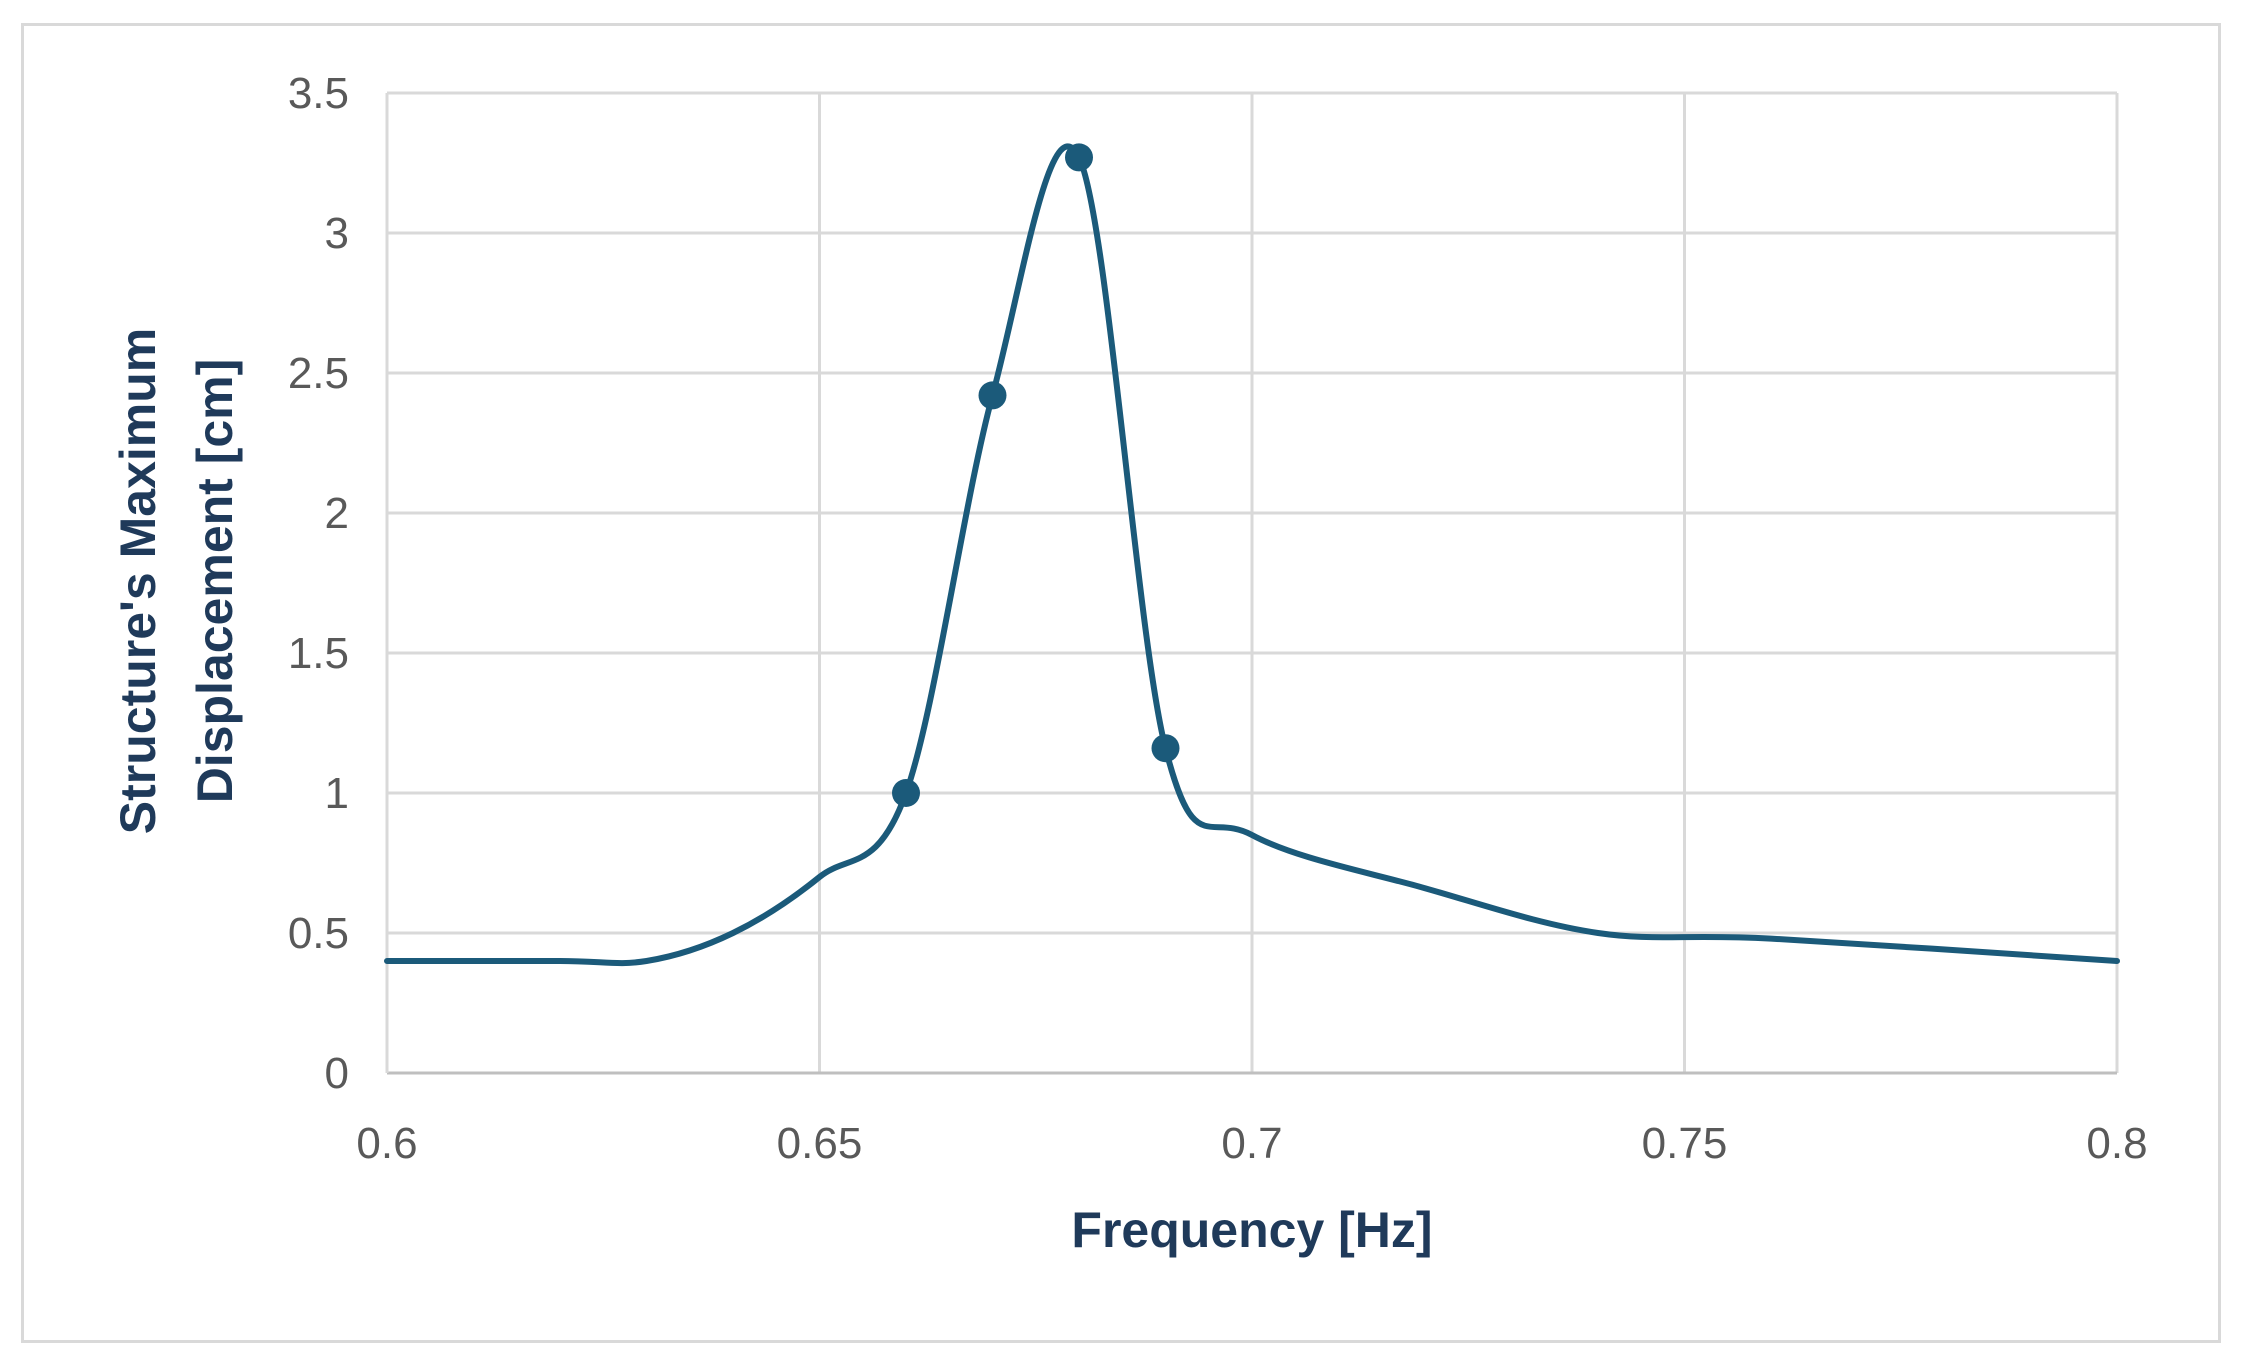 This screenshot has height=1367, width=2242. Describe the element at coordinates (1251, 1143) in the screenshot. I see `x-tick-label: 0.7` at that location.